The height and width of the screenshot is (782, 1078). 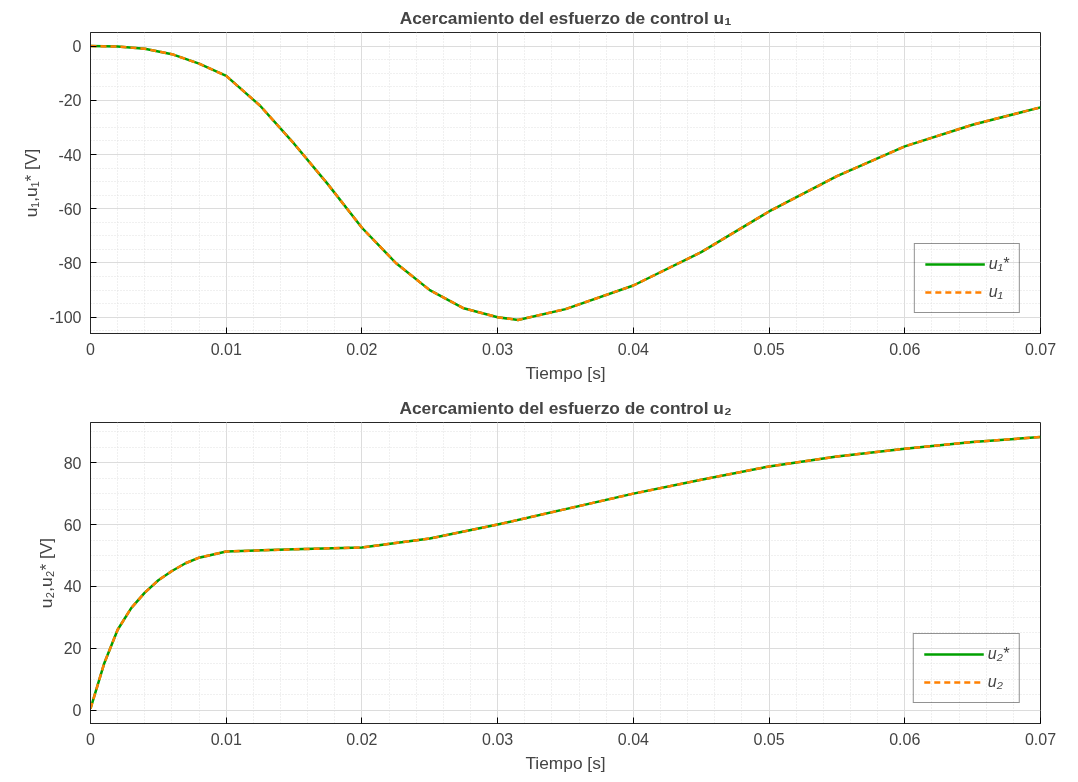 What do you see at coordinates (70, 101) in the screenshot?
I see `y-tick-label: -20` at bounding box center [70, 101].